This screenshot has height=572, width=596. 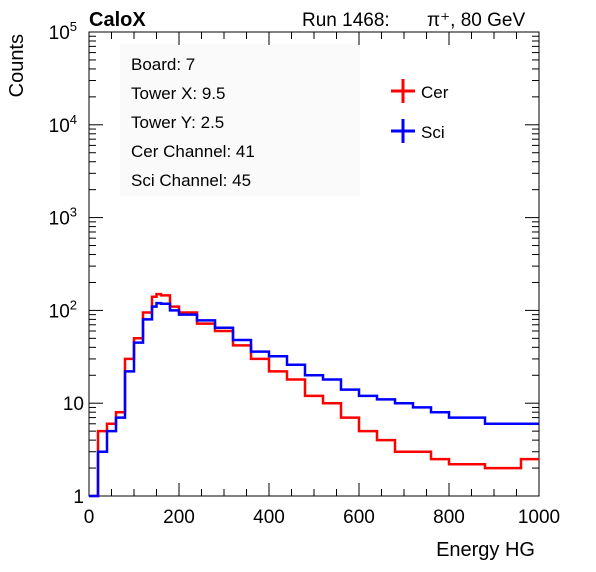 What do you see at coordinates (435, 92) in the screenshot?
I see `legend-label-cer: Cer` at bounding box center [435, 92].